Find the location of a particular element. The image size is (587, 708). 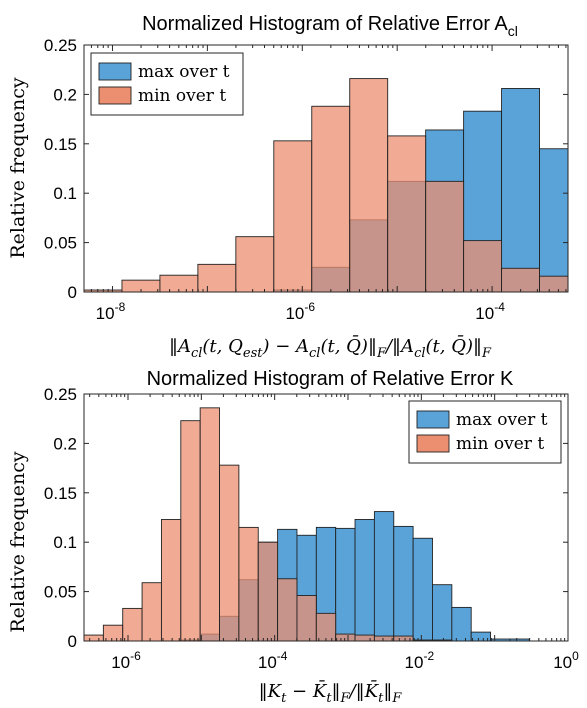

x-tick-label: 10⁰ is located at coordinates (566, 660).